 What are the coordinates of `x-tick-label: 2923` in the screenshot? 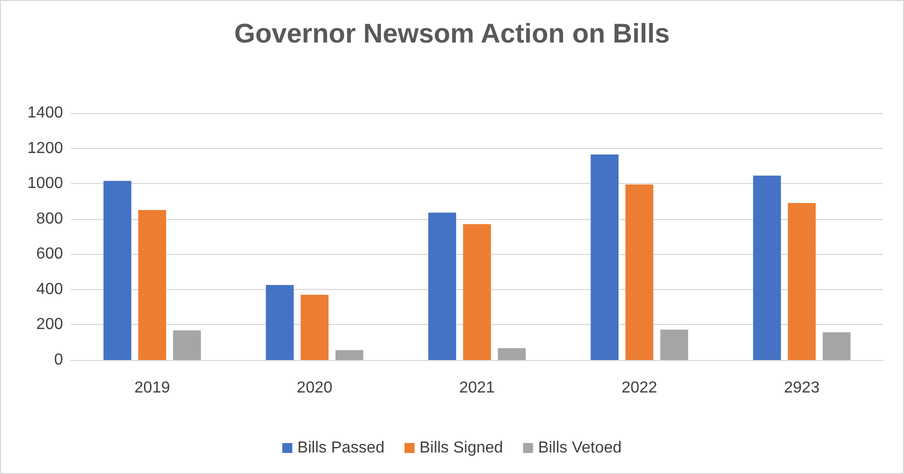 It's located at (802, 388).